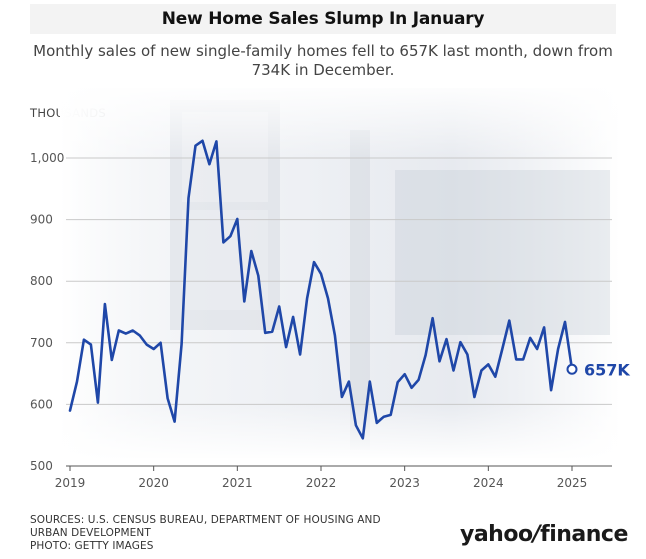  What do you see at coordinates (404, 483) in the screenshot?
I see `x-tick-label: 2023` at bounding box center [404, 483].